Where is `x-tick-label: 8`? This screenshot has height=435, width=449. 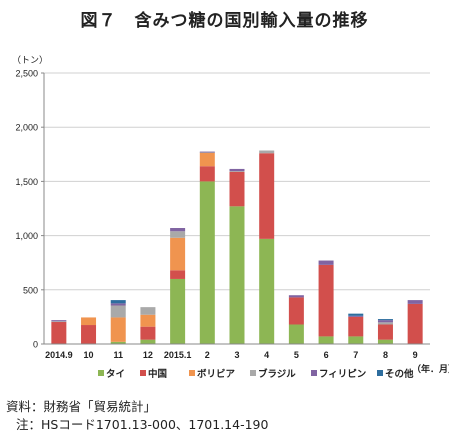
x-tick-label: 8 is located at coordinates (385, 355).